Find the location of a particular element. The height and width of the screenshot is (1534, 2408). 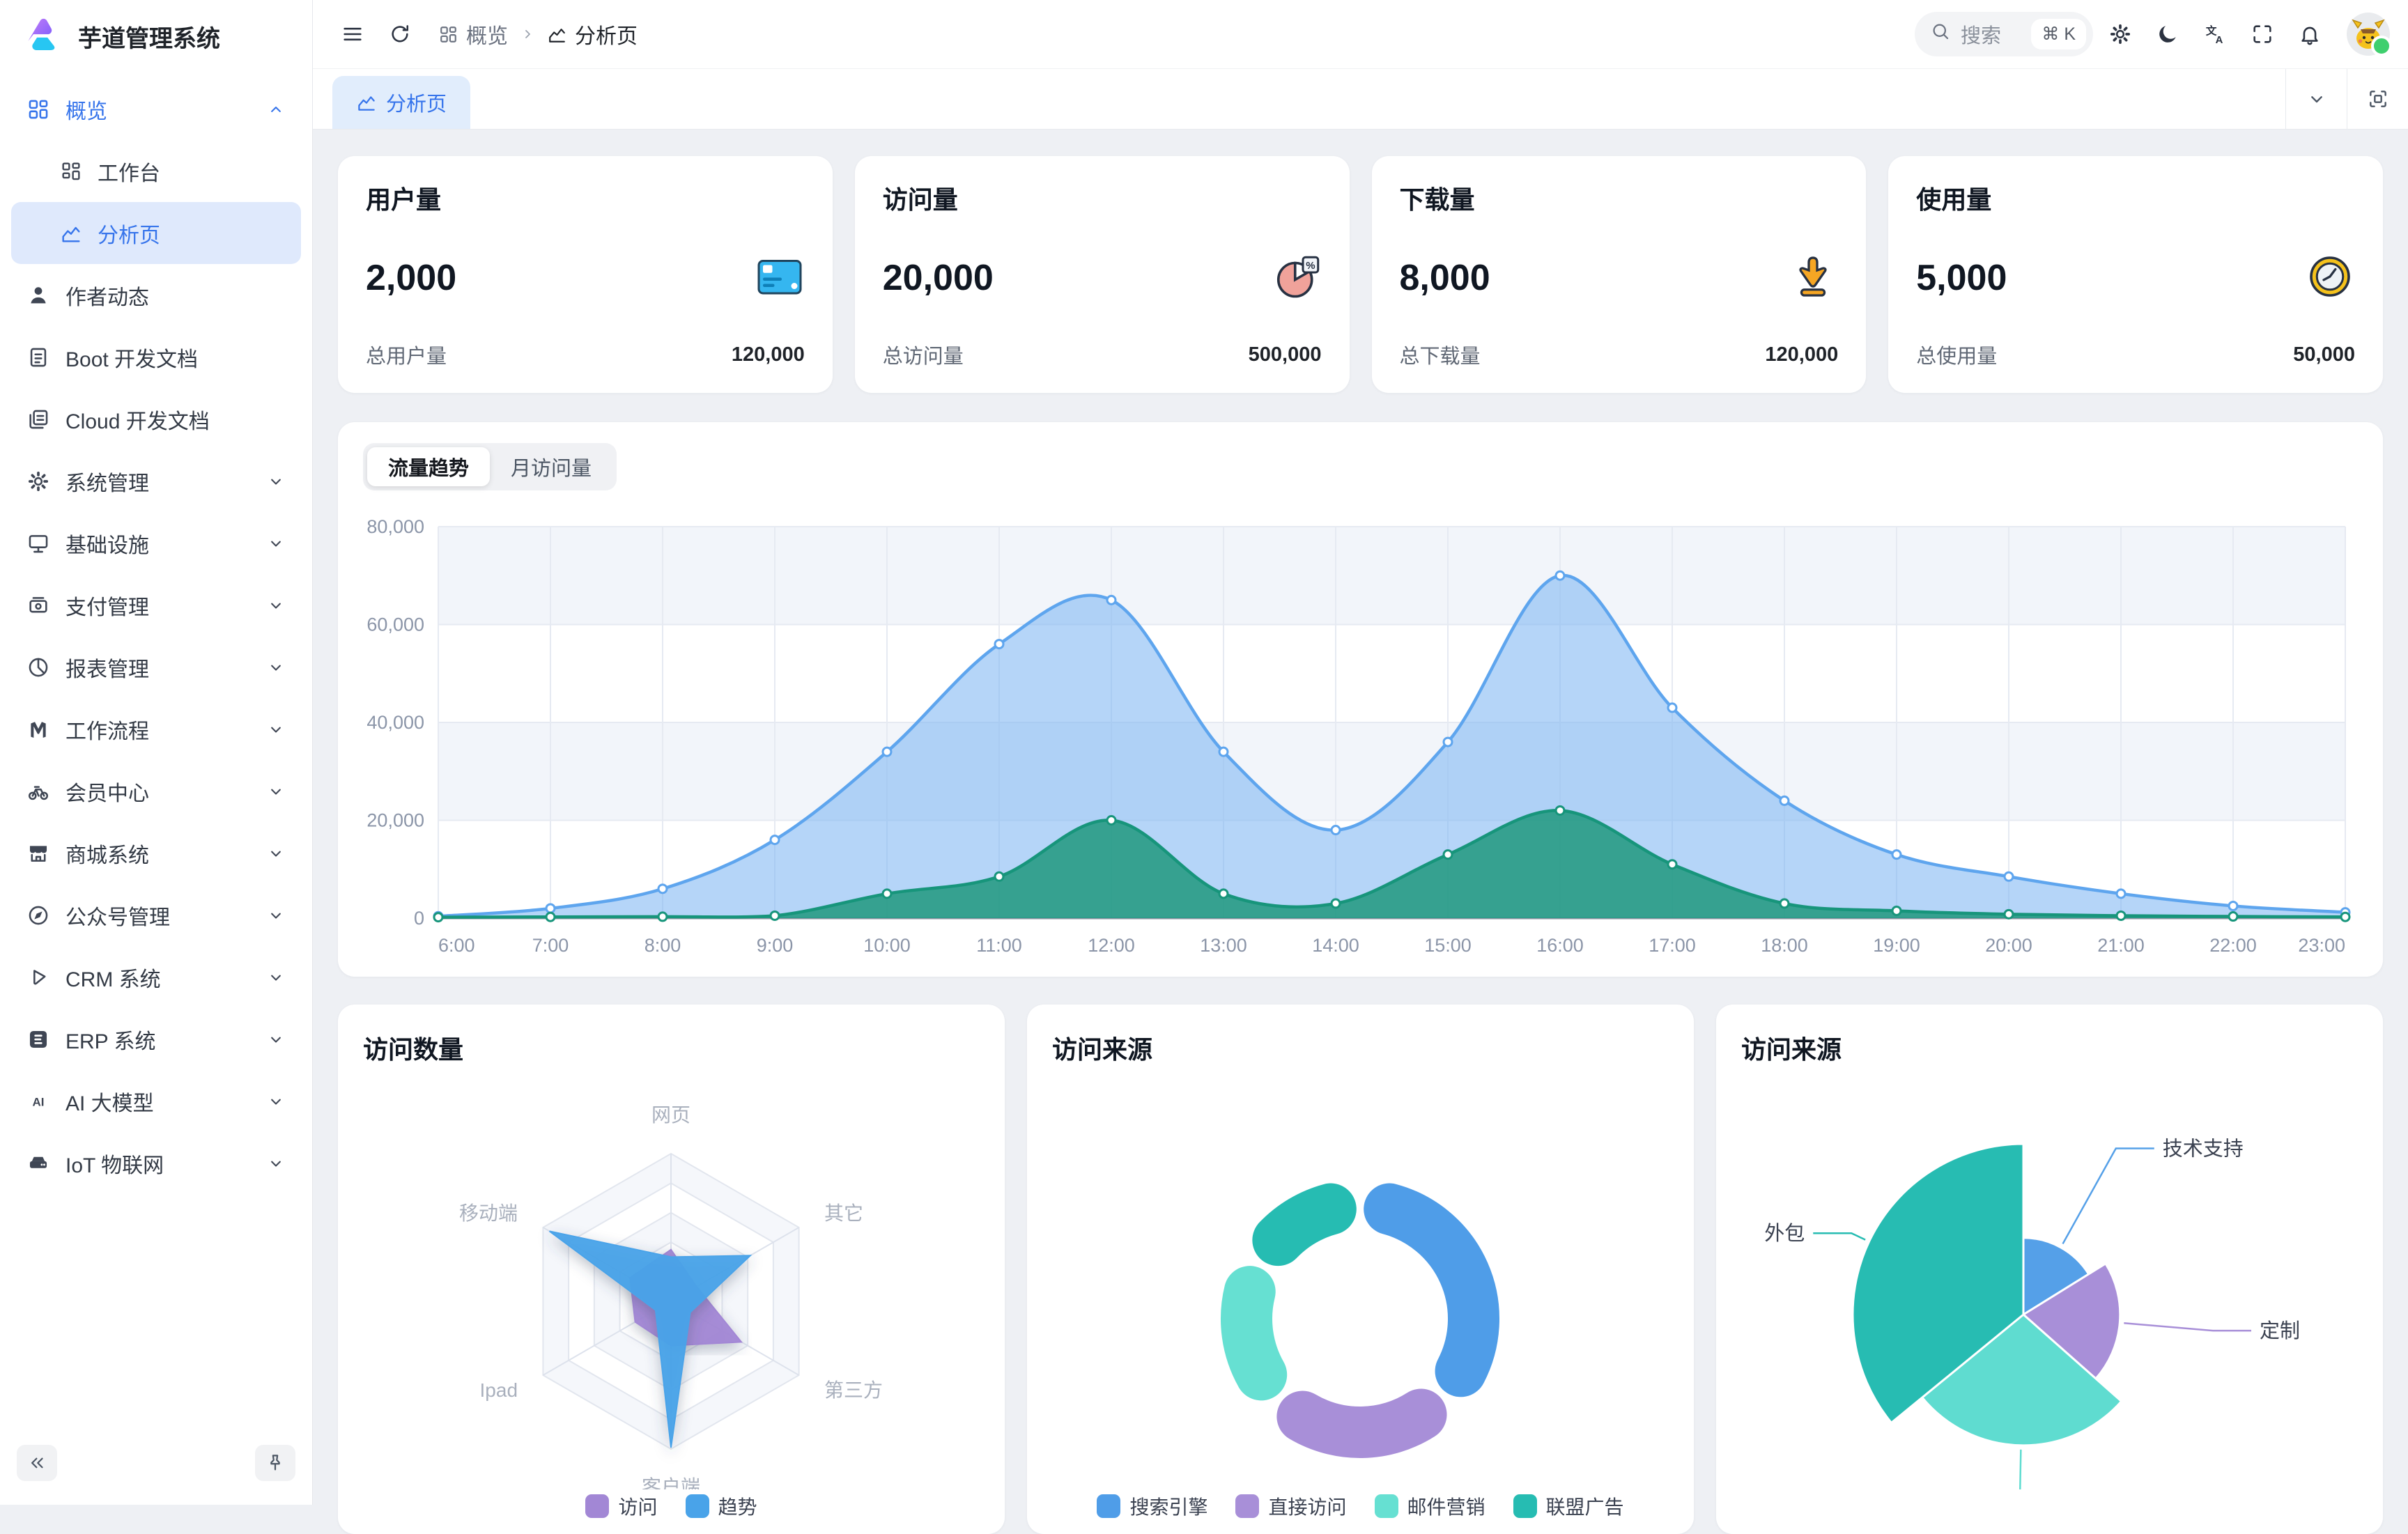

bell-icon-button is located at coordinates (2310, 34).